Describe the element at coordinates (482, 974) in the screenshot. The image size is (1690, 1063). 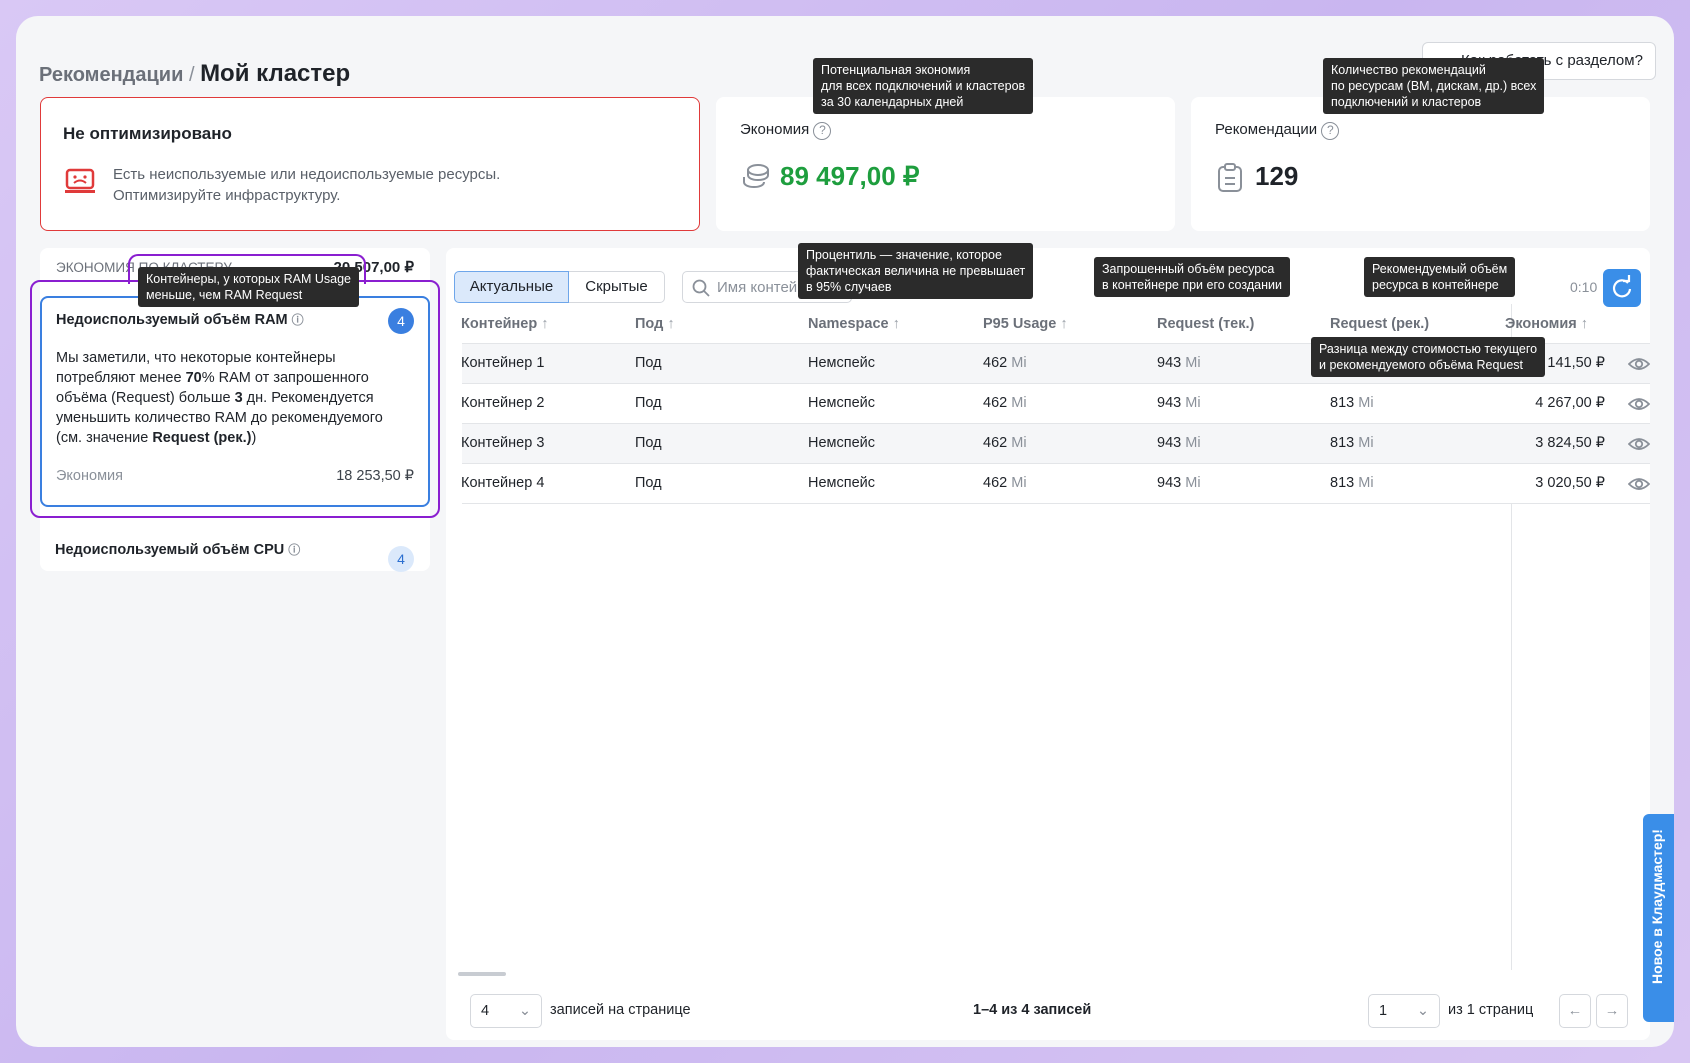
I see `scrollbar` at that location.